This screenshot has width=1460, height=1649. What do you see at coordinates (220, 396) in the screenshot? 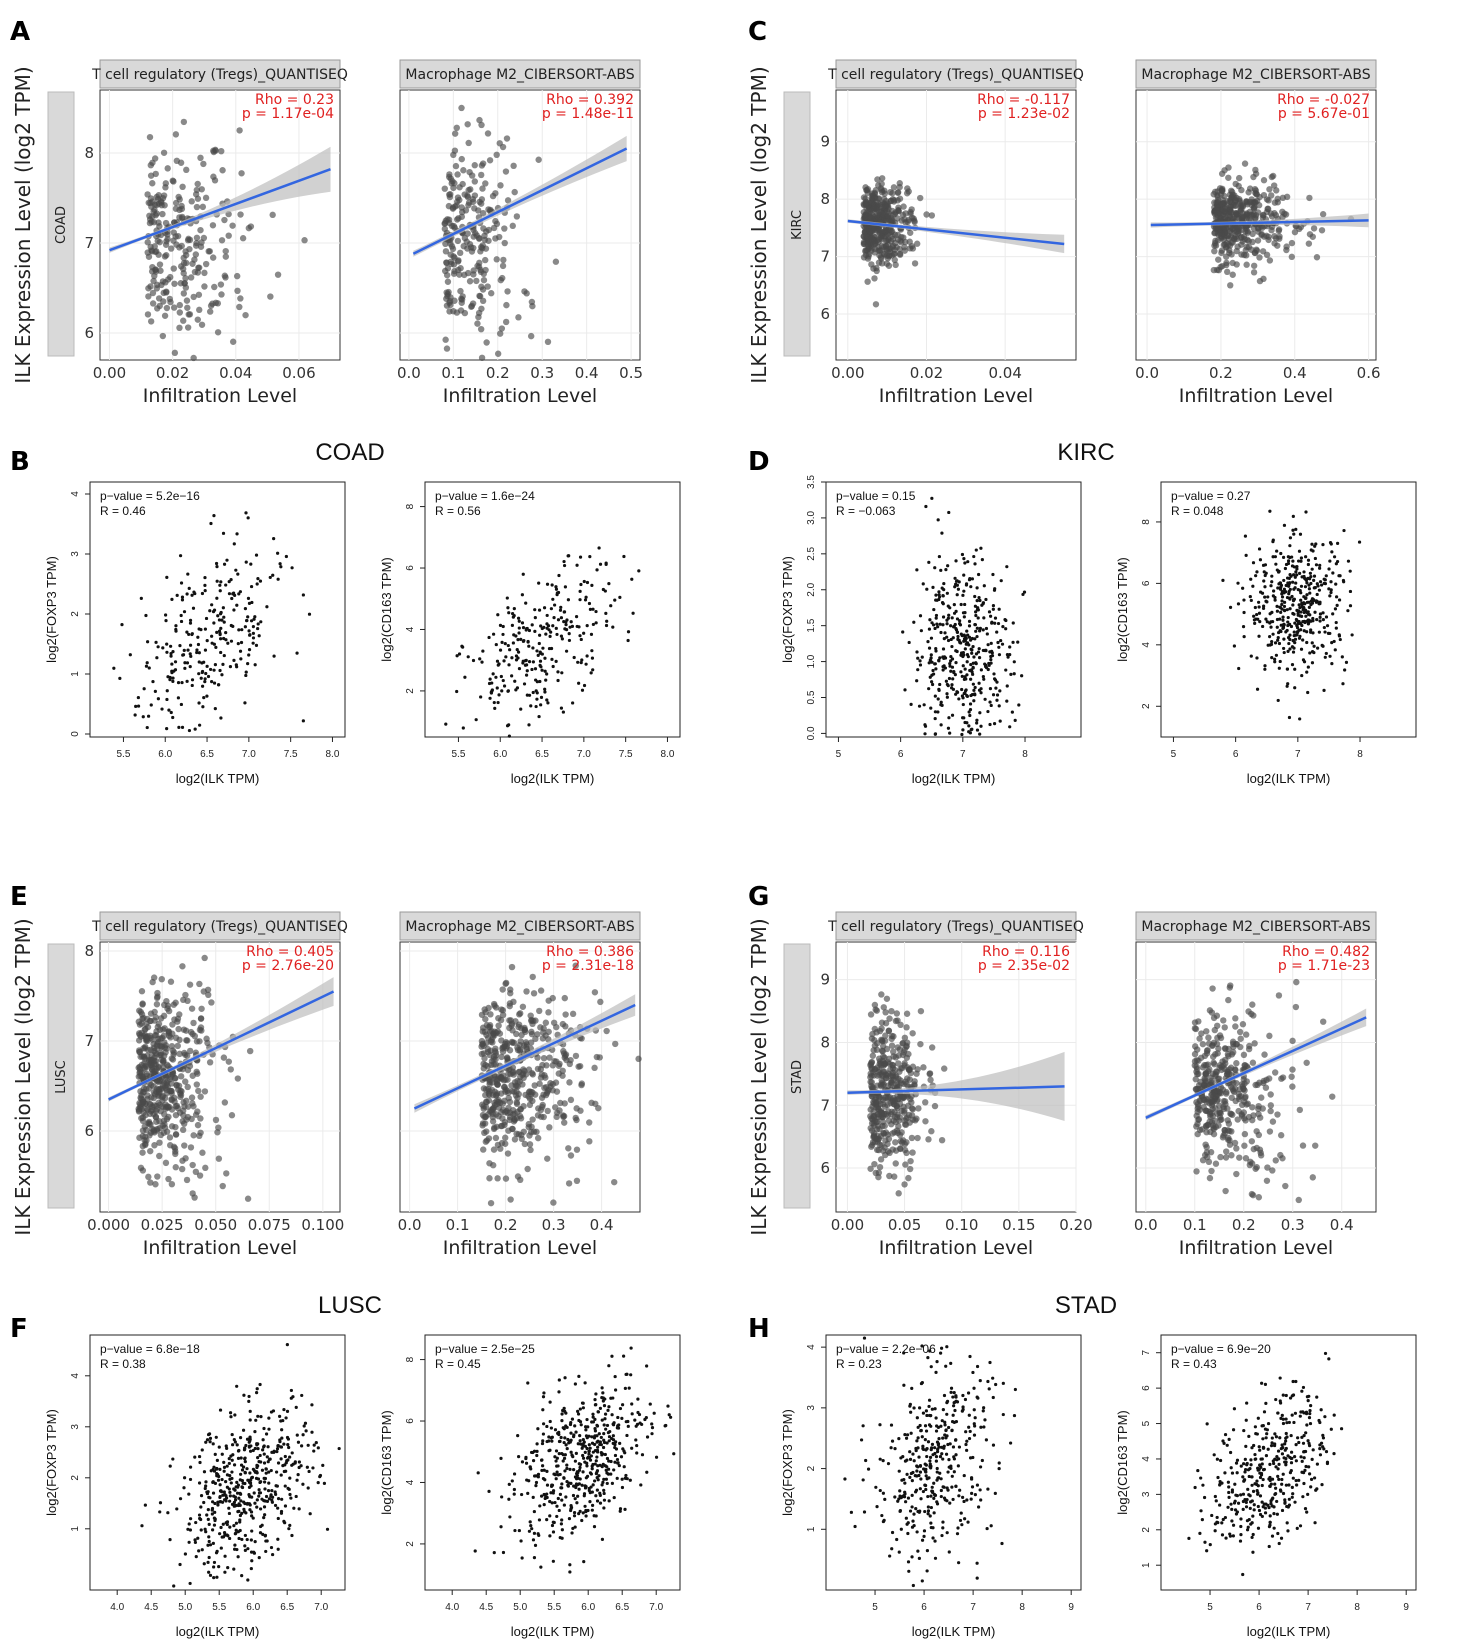
I see `x-axis-label: Infiltration Level` at bounding box center [220, 396].